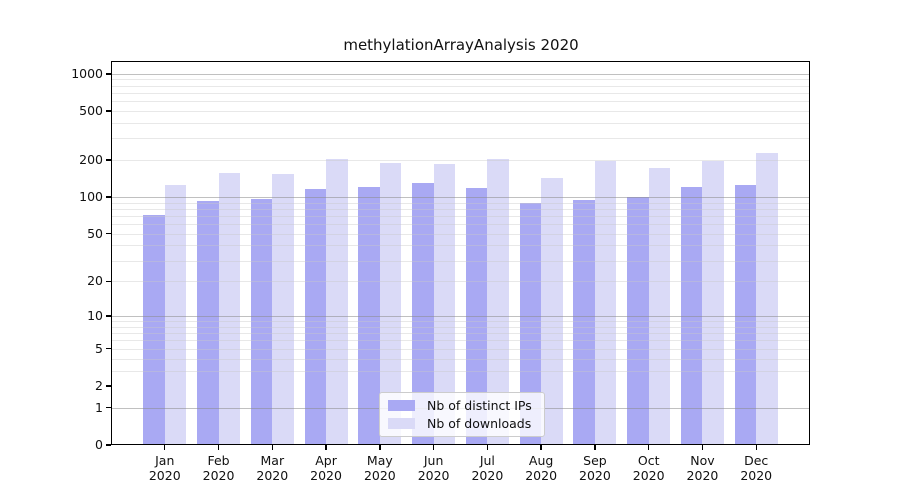 Image resolution: width=900 pixels, height=500 pixels. Describe the element at coordinates (91, 110) in the screenshot. I see `y-tick-label-500: 500` at that location.